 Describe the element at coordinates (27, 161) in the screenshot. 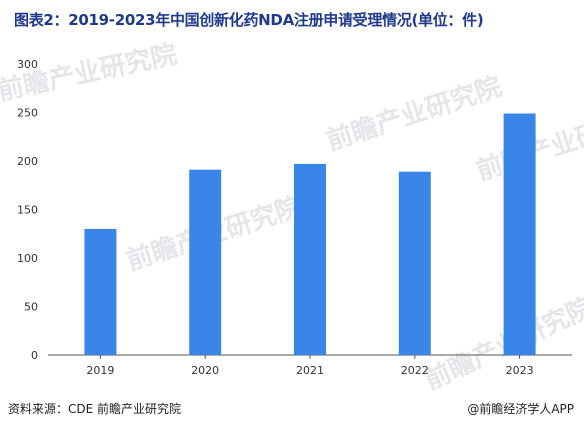

I see `y-tick-label: 200` at that location.